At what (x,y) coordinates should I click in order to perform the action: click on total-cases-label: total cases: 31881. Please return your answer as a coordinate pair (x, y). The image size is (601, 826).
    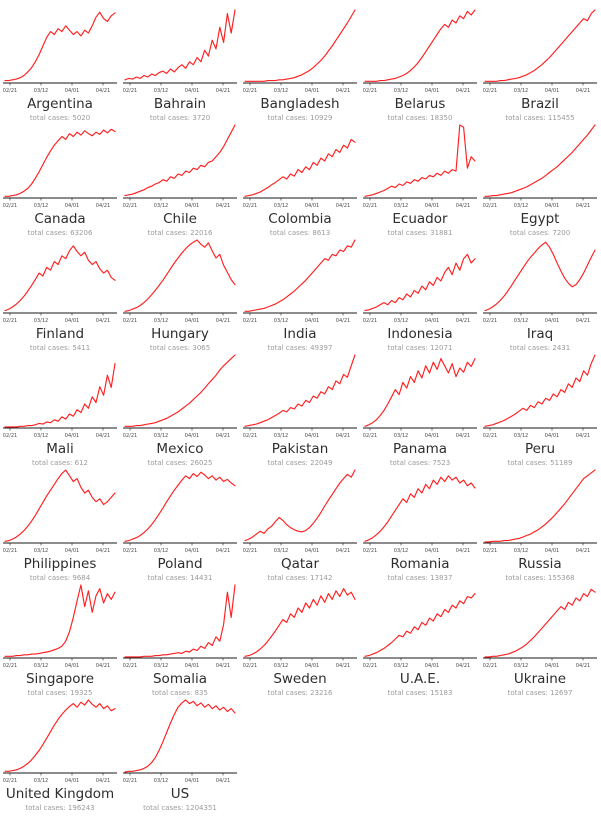
    Looking at the image, I should click on (420, 233).